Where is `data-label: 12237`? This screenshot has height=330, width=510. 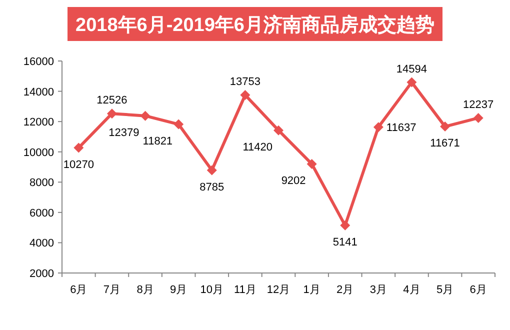 data-label: 12237 is located at coordinates (478, 104).